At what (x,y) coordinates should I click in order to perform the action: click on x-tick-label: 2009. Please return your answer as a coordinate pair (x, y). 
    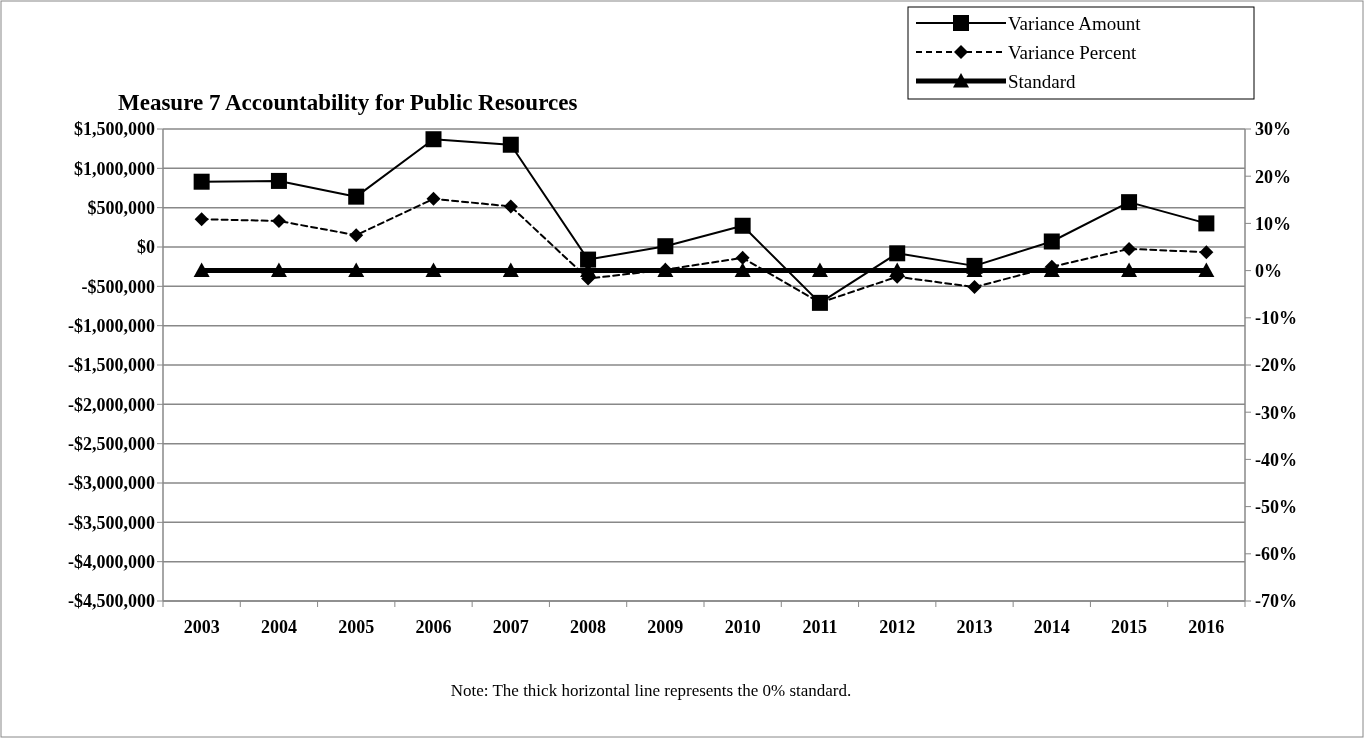
    Looking at the image, I should click on (665, 627).